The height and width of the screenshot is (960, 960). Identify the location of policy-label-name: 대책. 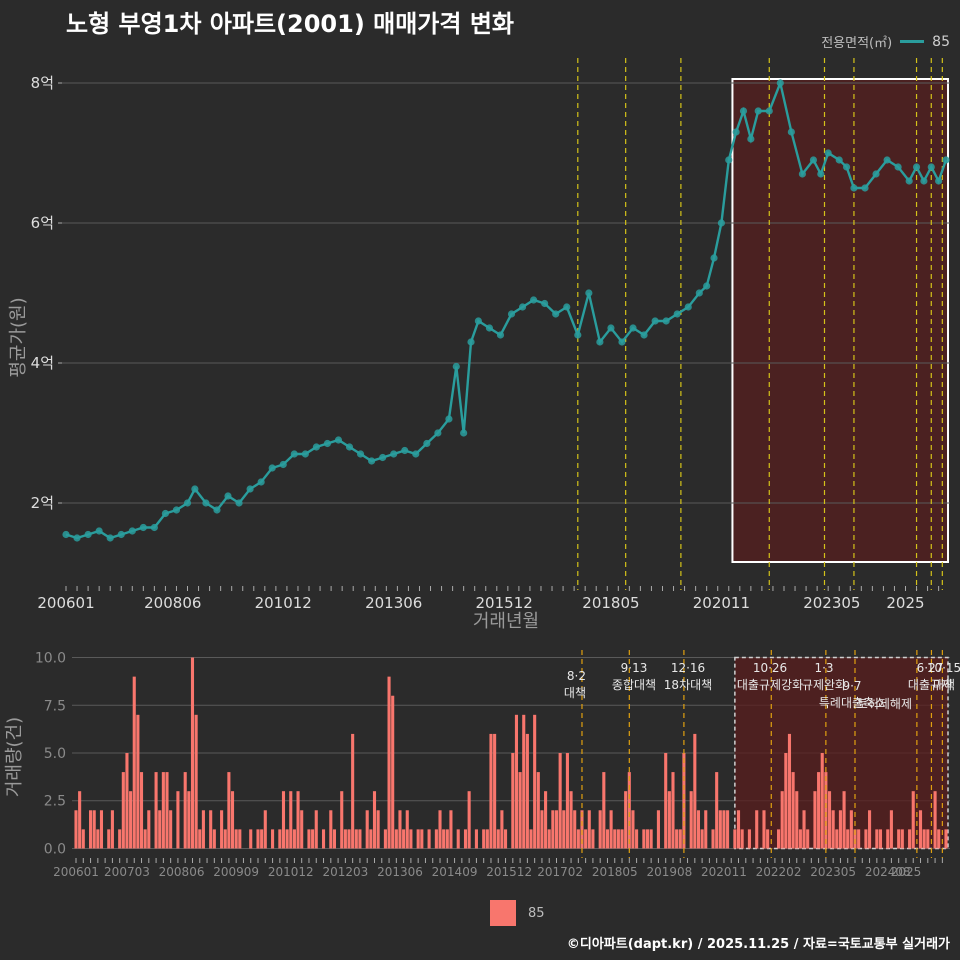
(944, 684).